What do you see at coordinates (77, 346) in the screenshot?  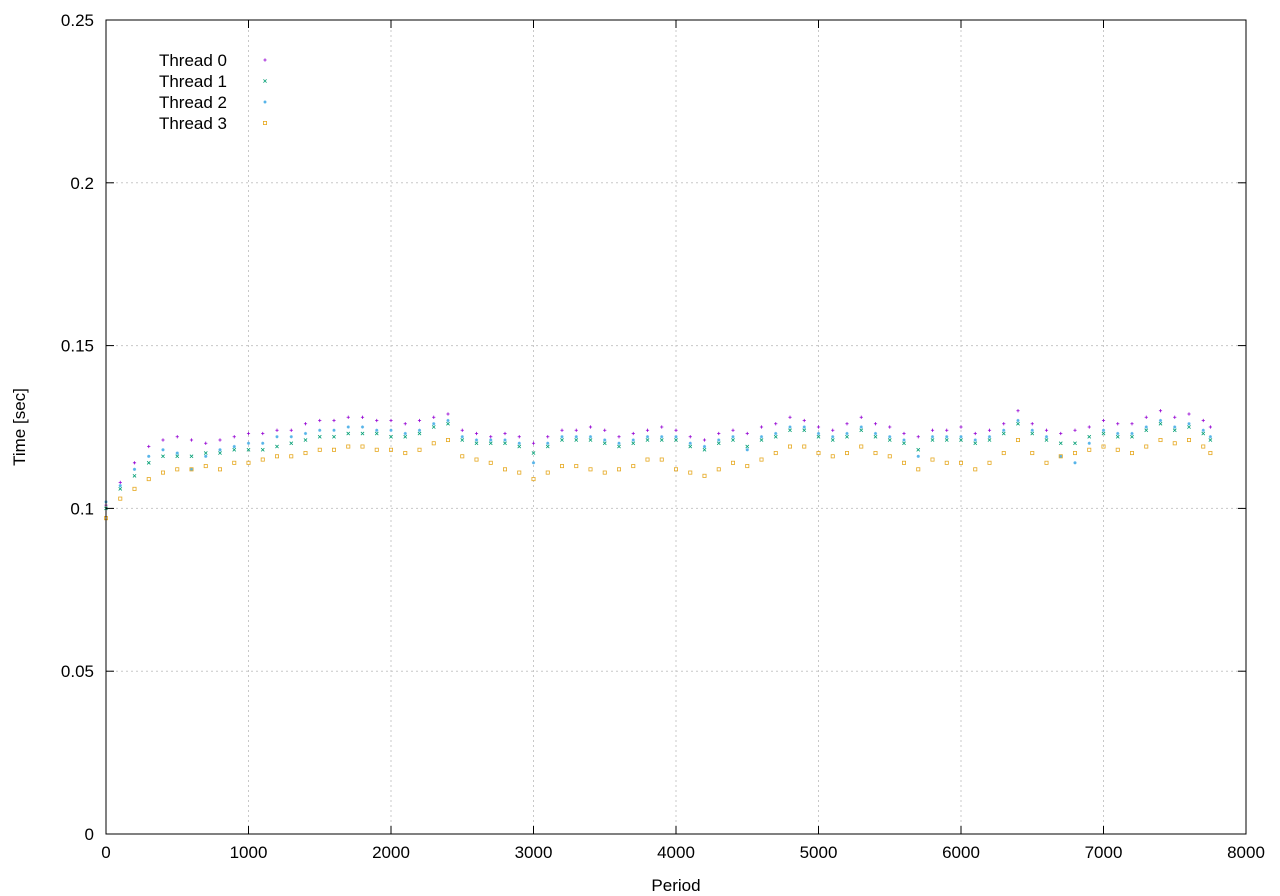 I see `y-tick-label: 0.15` at bounding box center [77, 346].